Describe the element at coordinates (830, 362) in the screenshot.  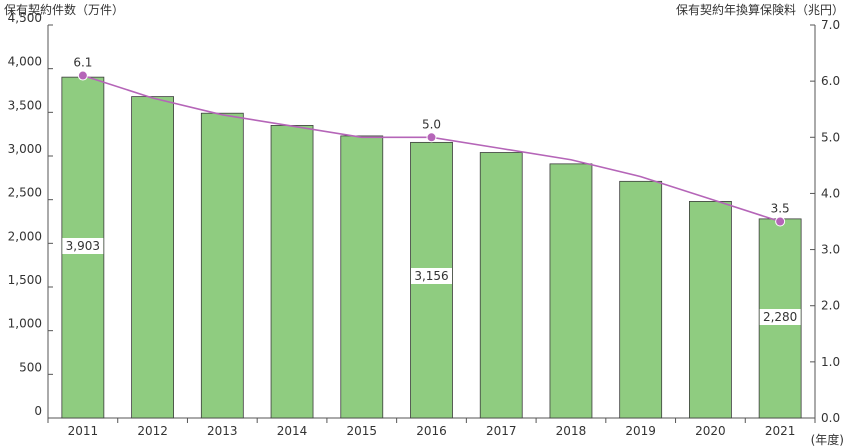
I see `right-tick-label: 1.0` at that location.